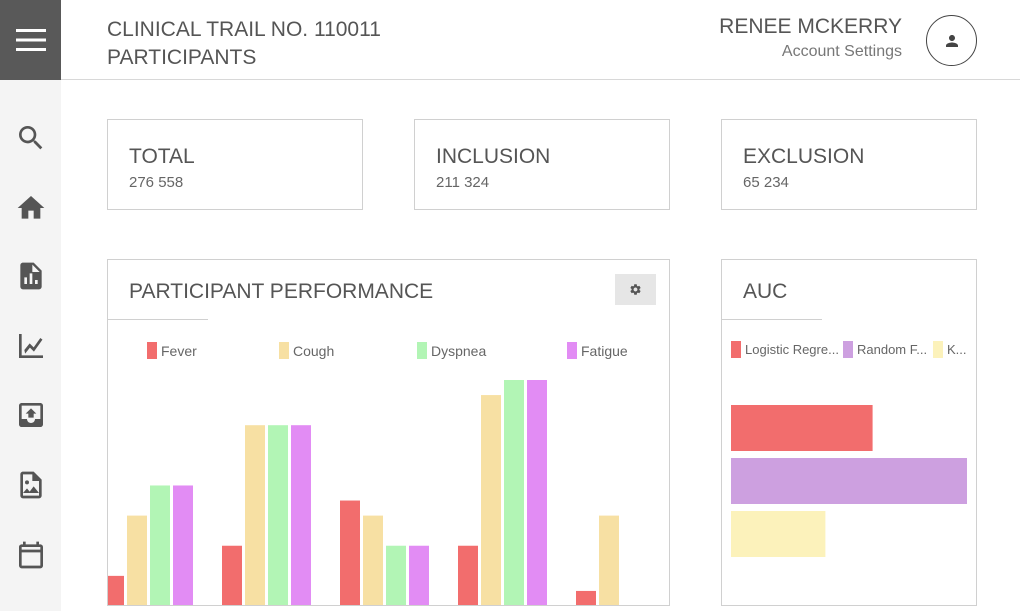 The height and width of the screenshot is (611, 1020). I want to click on calendar-icon, so click(31, 555).